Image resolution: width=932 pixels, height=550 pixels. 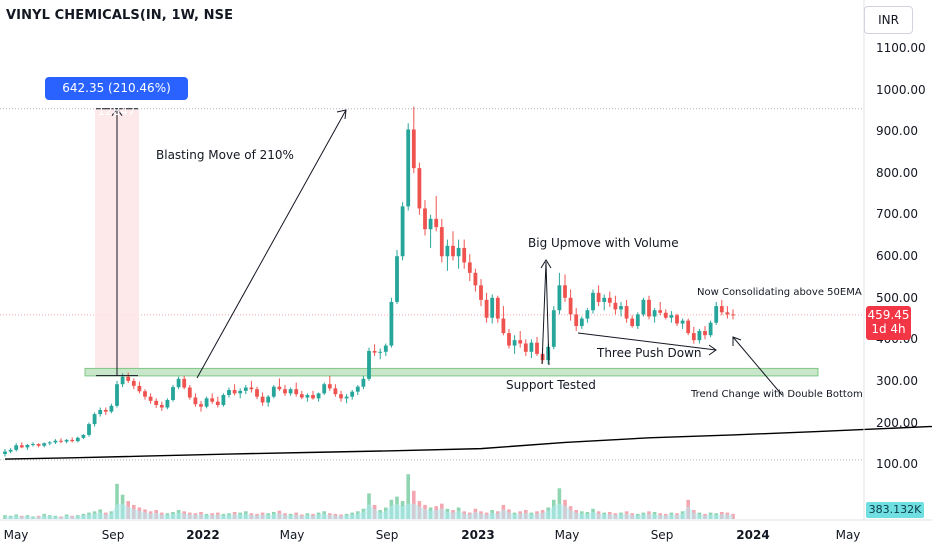 What do you see at coordinates (888, 323) in the screenshot?
I see `last-price-tag: 459.45 1d 4h` at bounding box center [888, 323].